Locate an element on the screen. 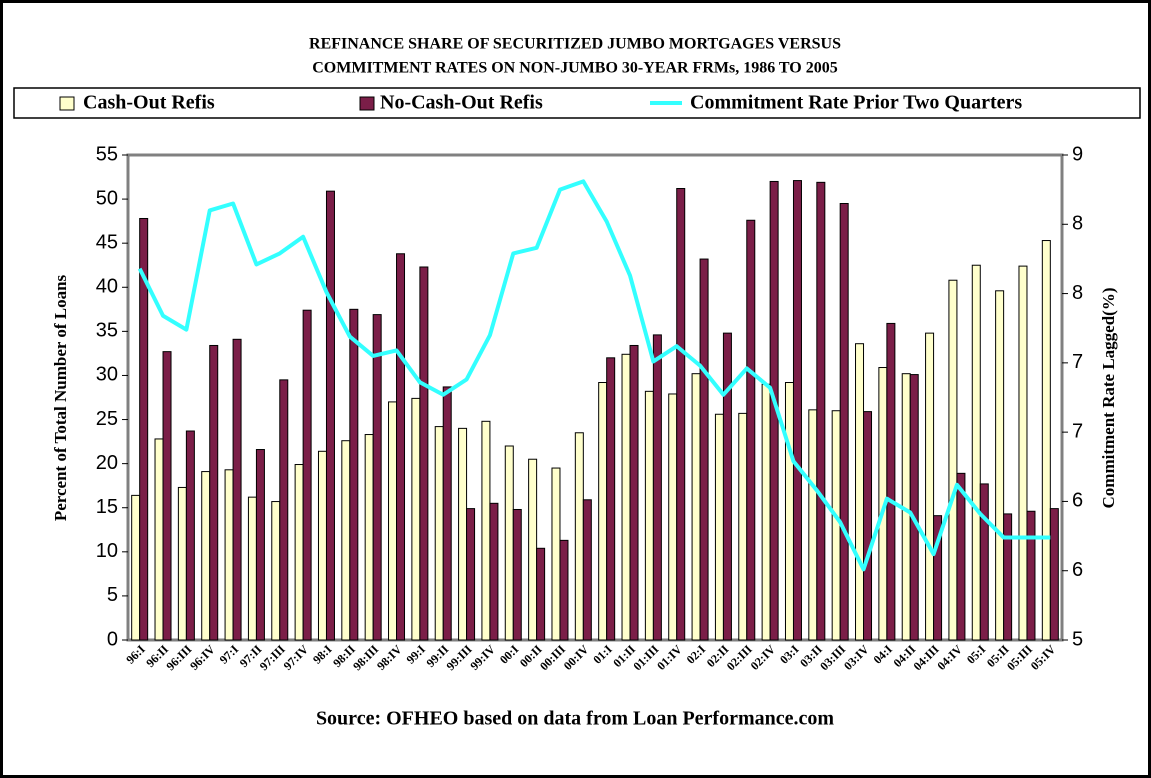 The height and width of the screenshot is (778, 1151). y-tick-label: 30 is located at coordinates (107, 375).